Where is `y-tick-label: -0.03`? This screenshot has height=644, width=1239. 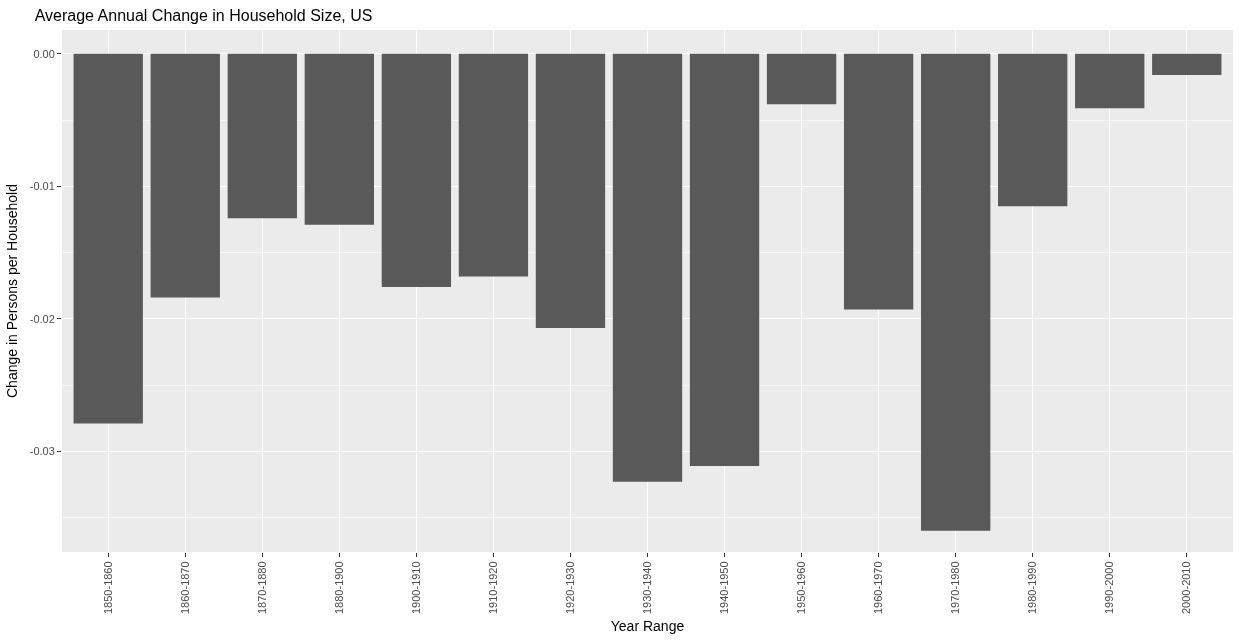 y-tick-label: -0.03 is located at coordinates (42, 451).